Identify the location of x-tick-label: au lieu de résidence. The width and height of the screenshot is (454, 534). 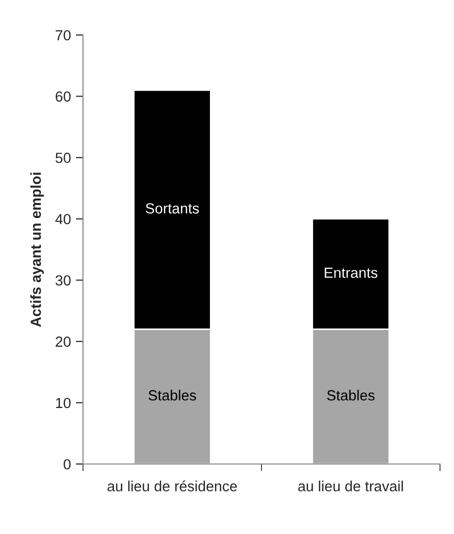
(172, 486).